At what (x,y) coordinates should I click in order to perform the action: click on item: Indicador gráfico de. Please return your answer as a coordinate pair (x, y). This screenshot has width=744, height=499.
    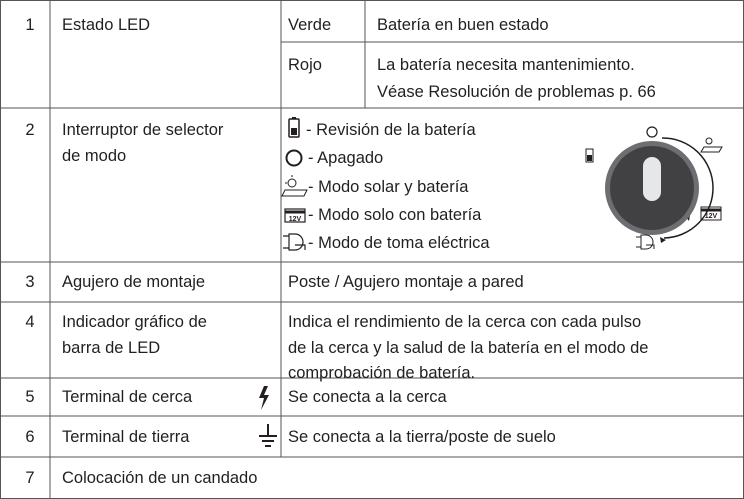
    Looking at the image, I should click on (134, 322).